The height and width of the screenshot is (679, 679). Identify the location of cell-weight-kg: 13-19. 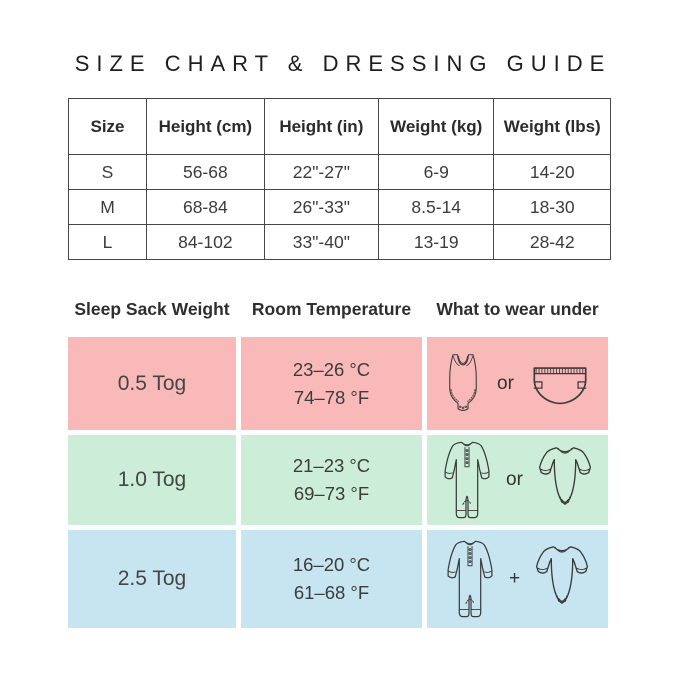
(436, 242).